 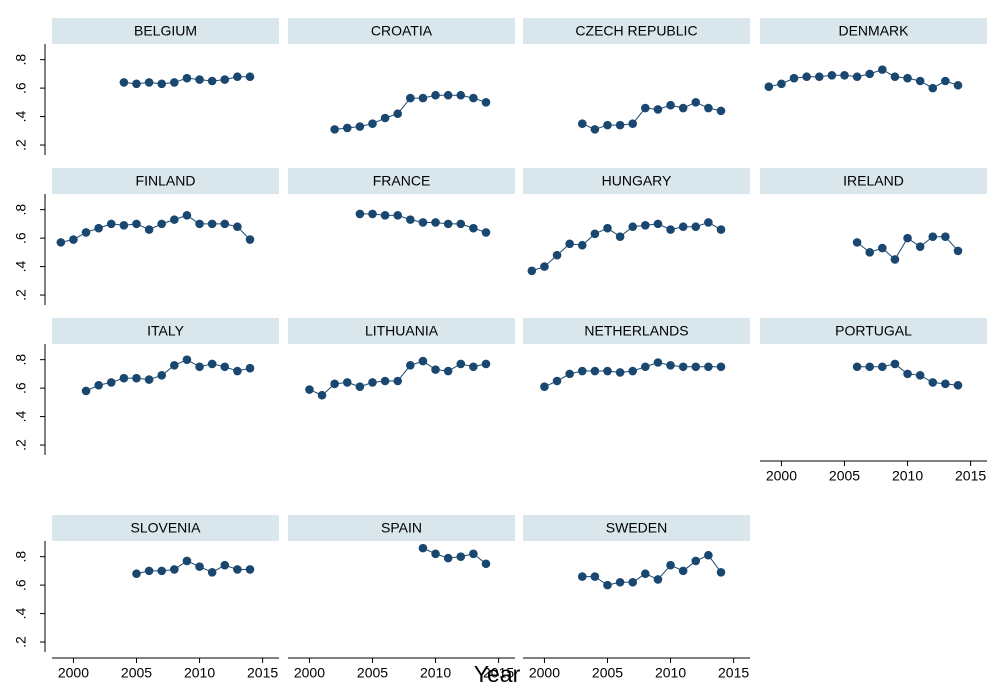 I want to click on y-tick-label: .4, so click(x=21, y=614).